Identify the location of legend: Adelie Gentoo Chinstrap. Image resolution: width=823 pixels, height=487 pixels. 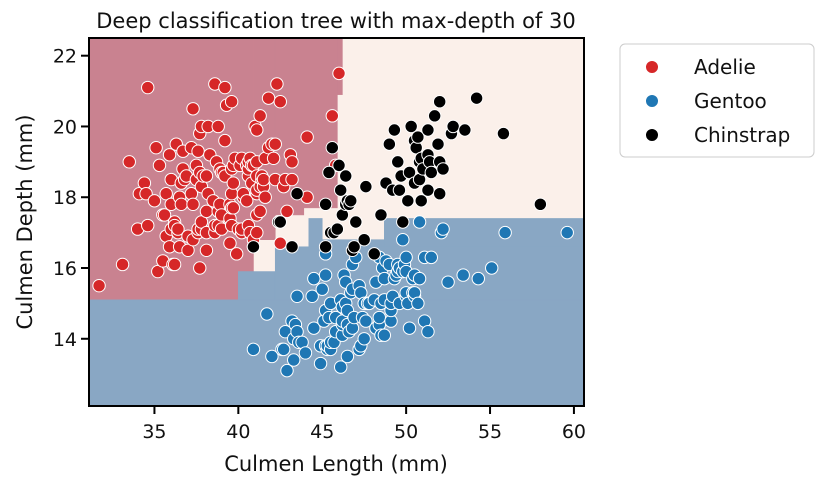
(717, 100).